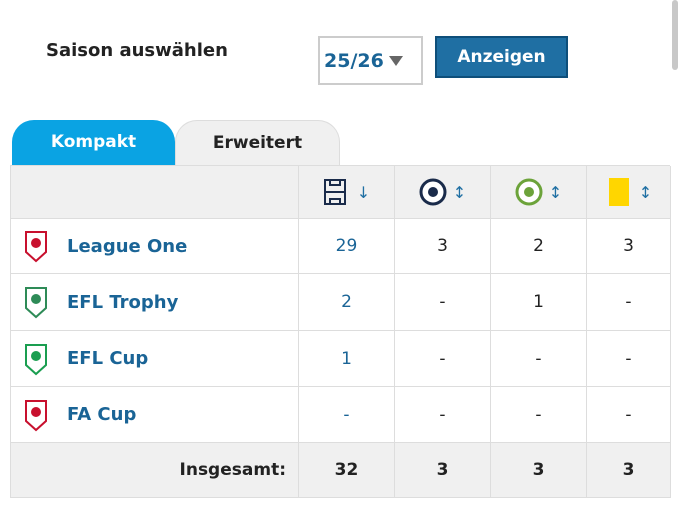  I want to click on season-value: 25/26, so click(354, 61).